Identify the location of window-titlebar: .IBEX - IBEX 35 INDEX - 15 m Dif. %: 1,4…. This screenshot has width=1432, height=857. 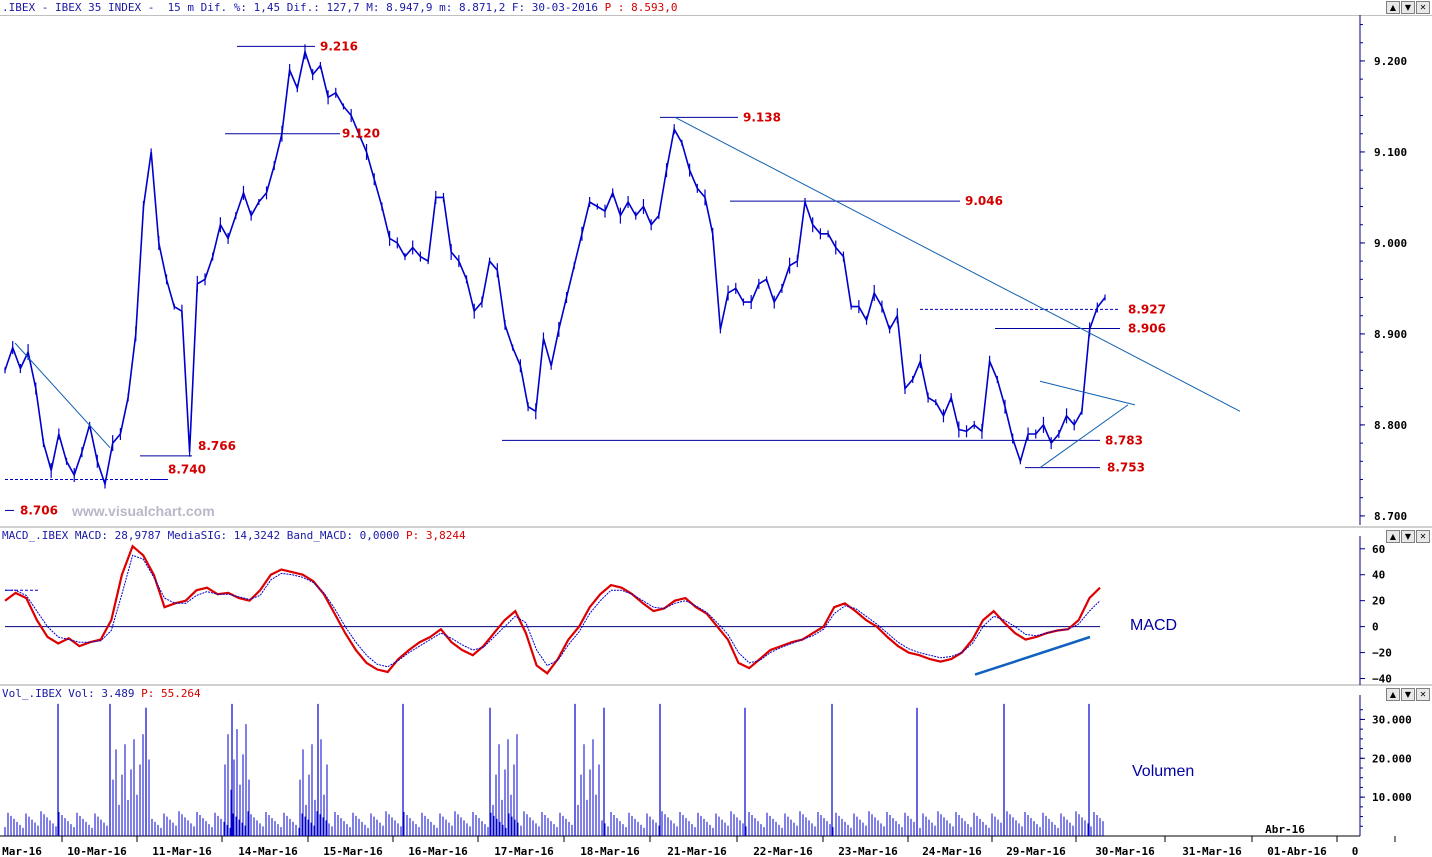
(716, 8).